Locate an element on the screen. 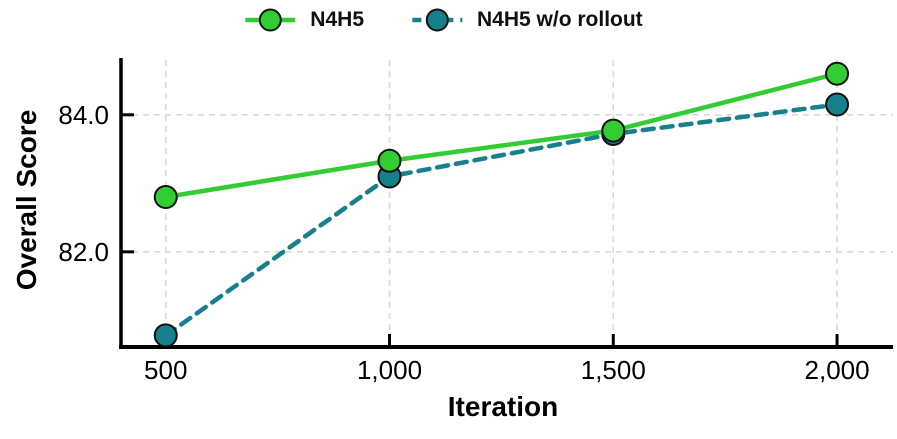  legend-item-n4h5: N4H5 is located at coordinates (303, 20).